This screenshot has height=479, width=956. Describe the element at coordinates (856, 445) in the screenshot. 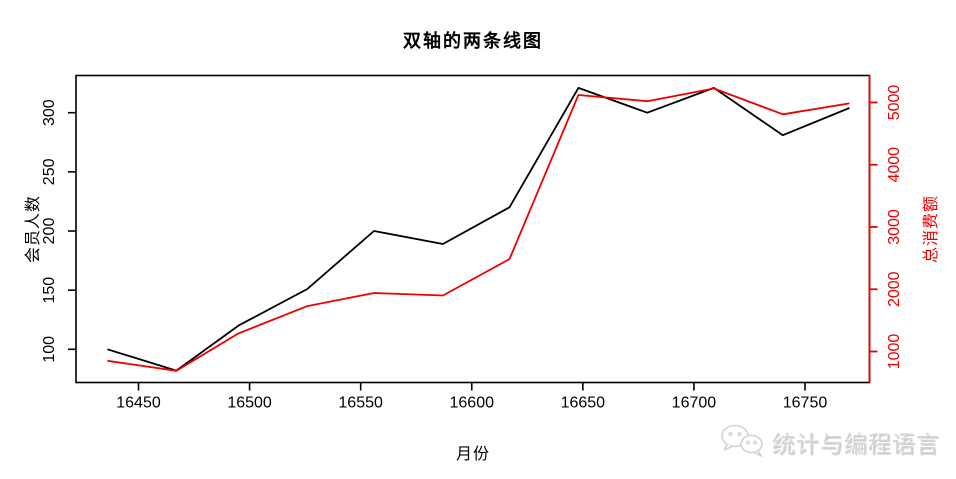

I see `watermark-text: 统计与编程语言` at that location.